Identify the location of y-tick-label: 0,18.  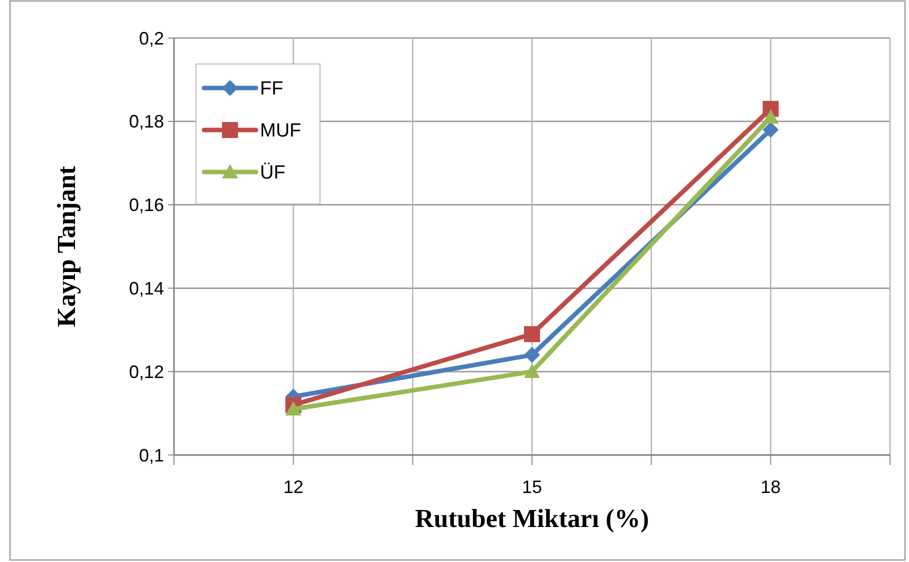
(146, 122).